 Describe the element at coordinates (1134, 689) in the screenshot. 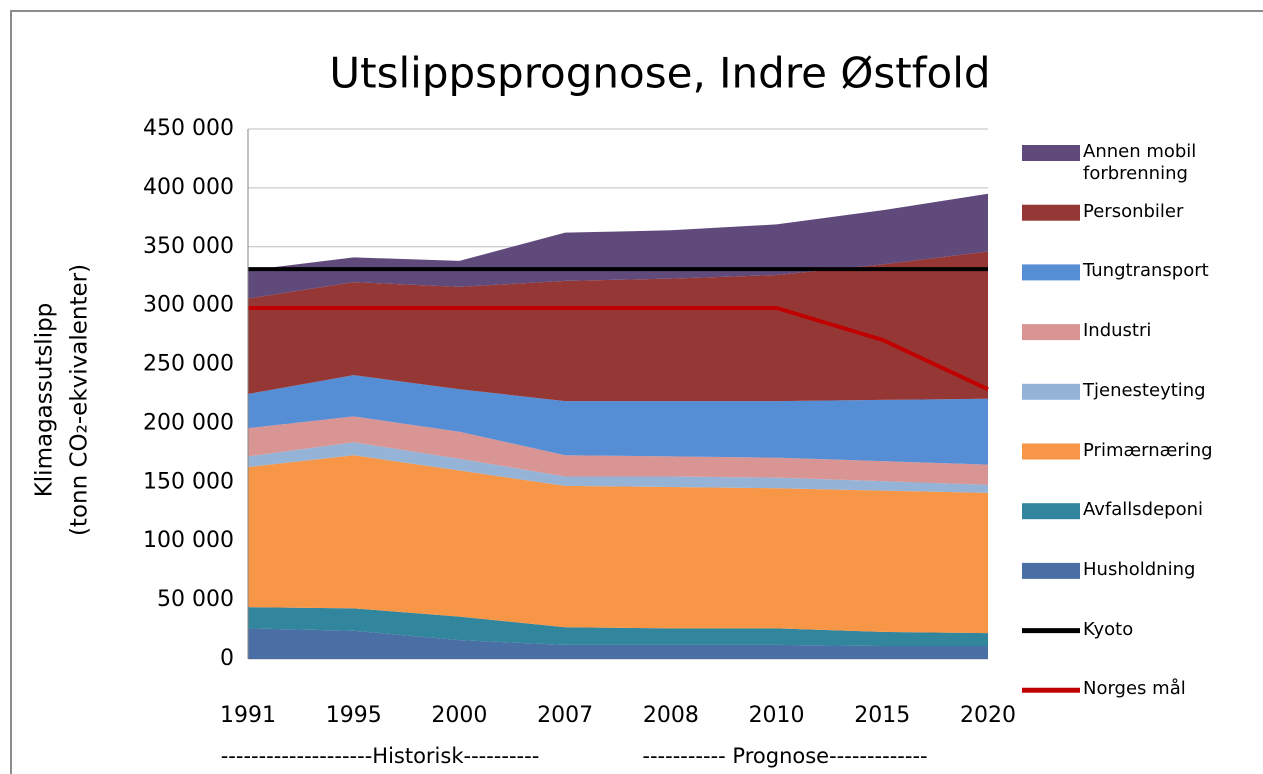

I see `legend-label: Norges mål` at that location.